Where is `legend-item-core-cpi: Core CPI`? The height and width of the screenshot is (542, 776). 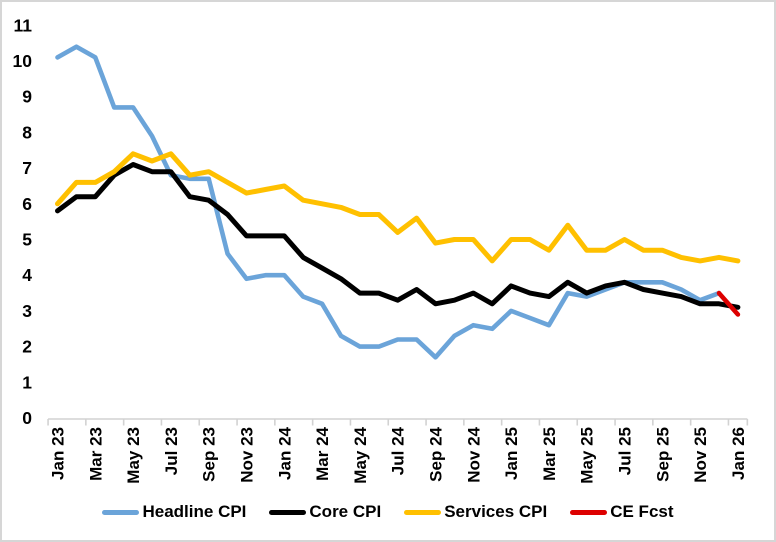
legend-item-core-cpi: Core CPI is located at coordinates (325, 512).